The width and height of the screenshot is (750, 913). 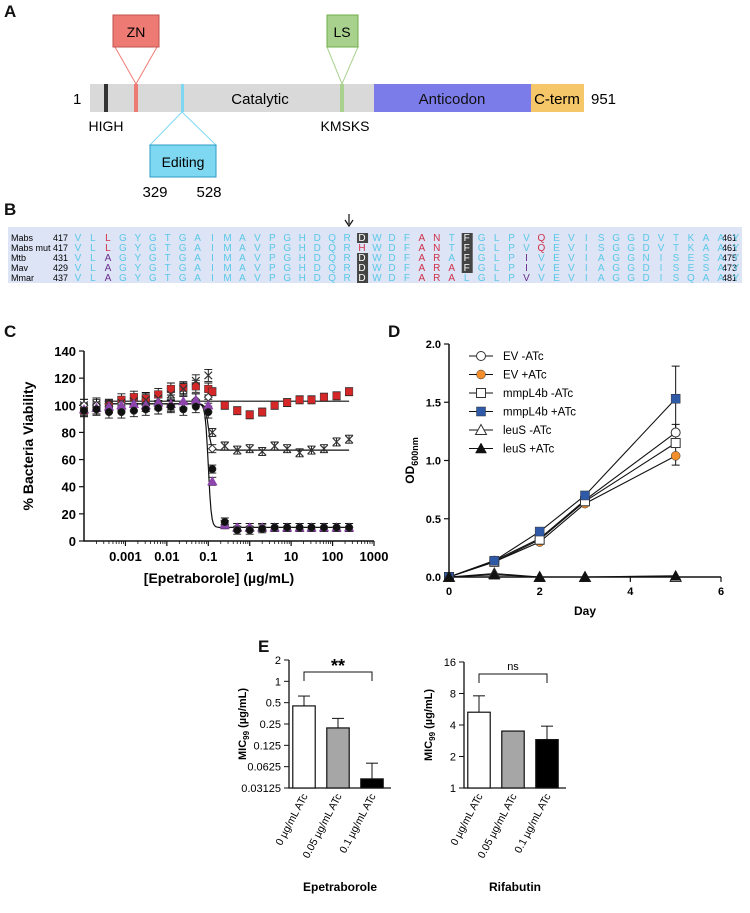 I want to click on x-category-label: 0.1 µg/mL ATc, so click(x=532, y=824).